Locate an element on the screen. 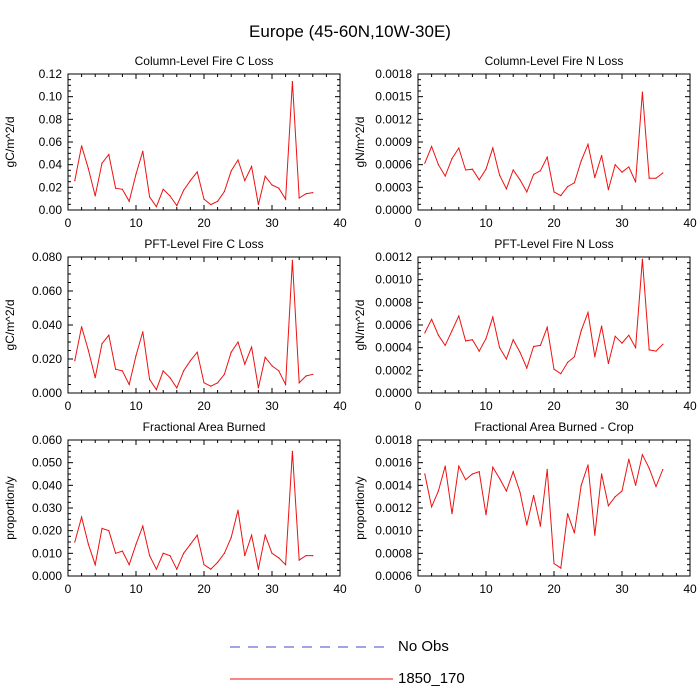 This screenshot has height=700, width=700. panel-title: Column-Level Fire N Loss is located at coordinates (554, 61).